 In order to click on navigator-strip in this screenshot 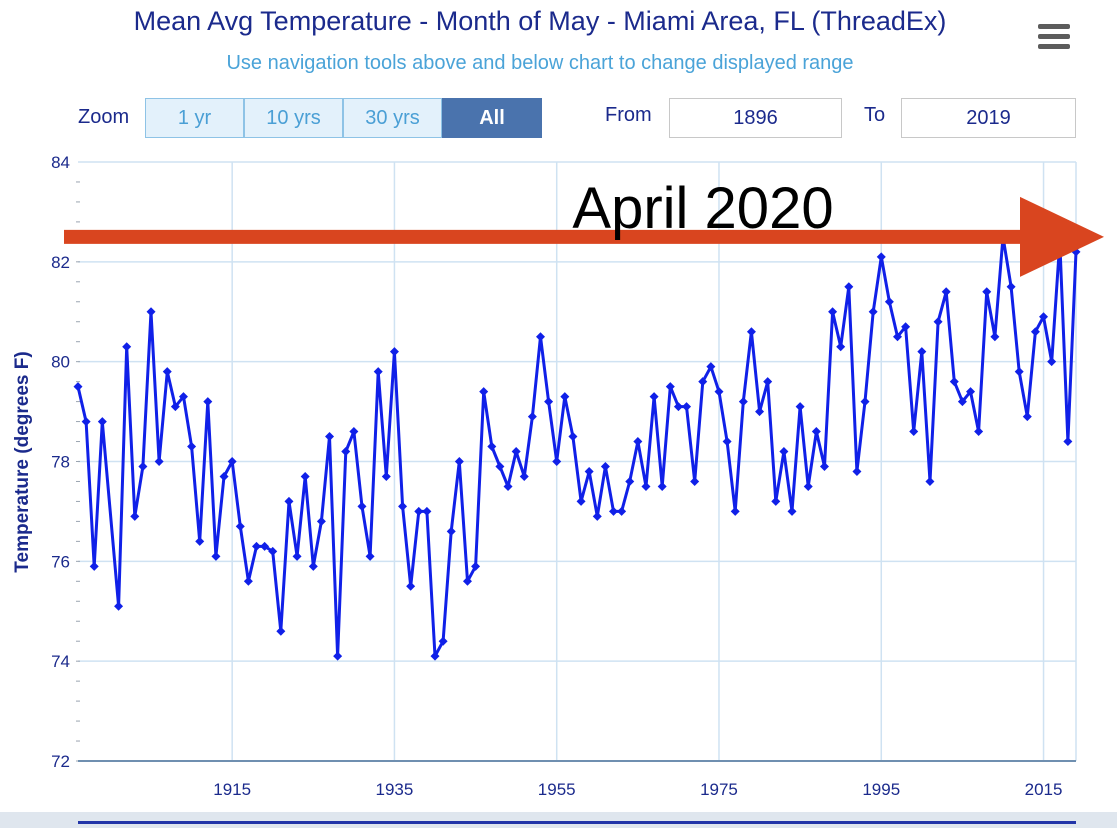, I will do `click(558, 820)`.